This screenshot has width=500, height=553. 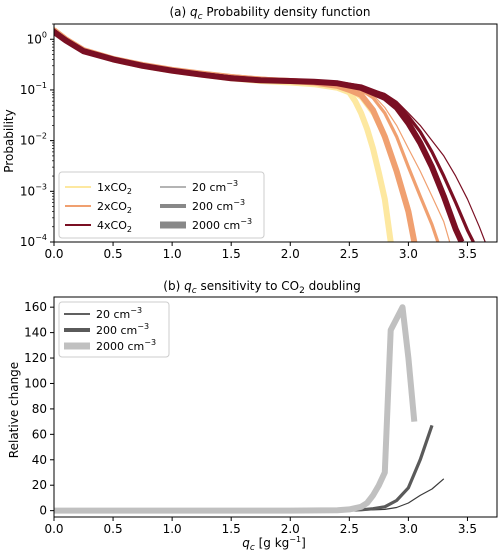 I want to click on panel-a-xtick-label: 1.0, so click(x=172, y=254).